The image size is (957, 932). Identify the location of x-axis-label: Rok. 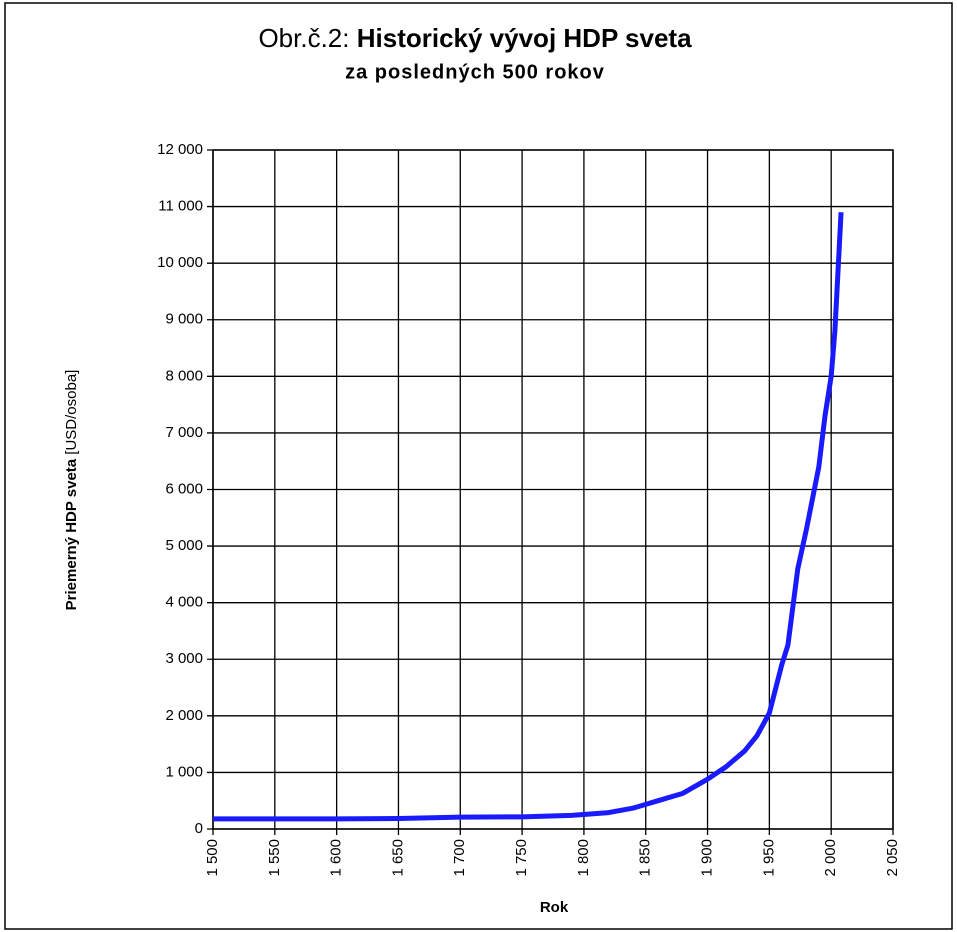
(554, 907).